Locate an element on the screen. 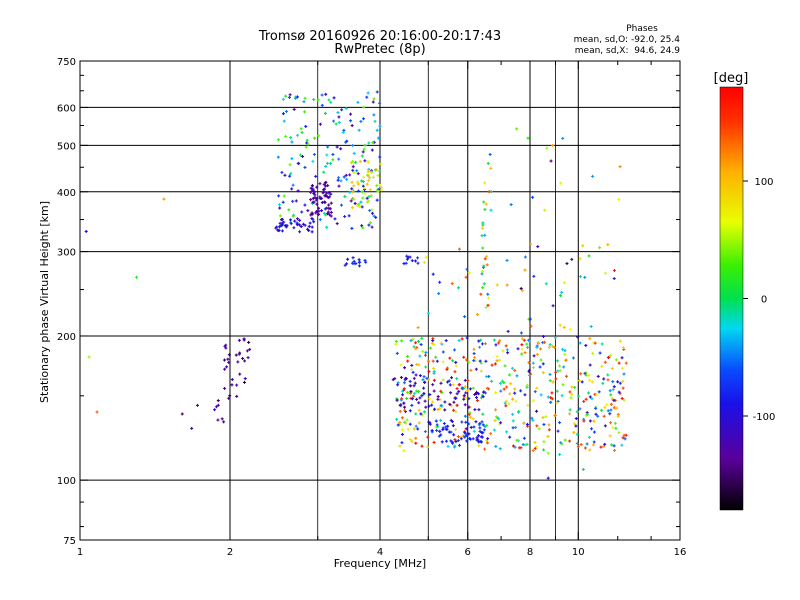 Image resolution: width=800 pixels, height=600 pixels. colorbar-gradient is located at coordinates (731, 298).